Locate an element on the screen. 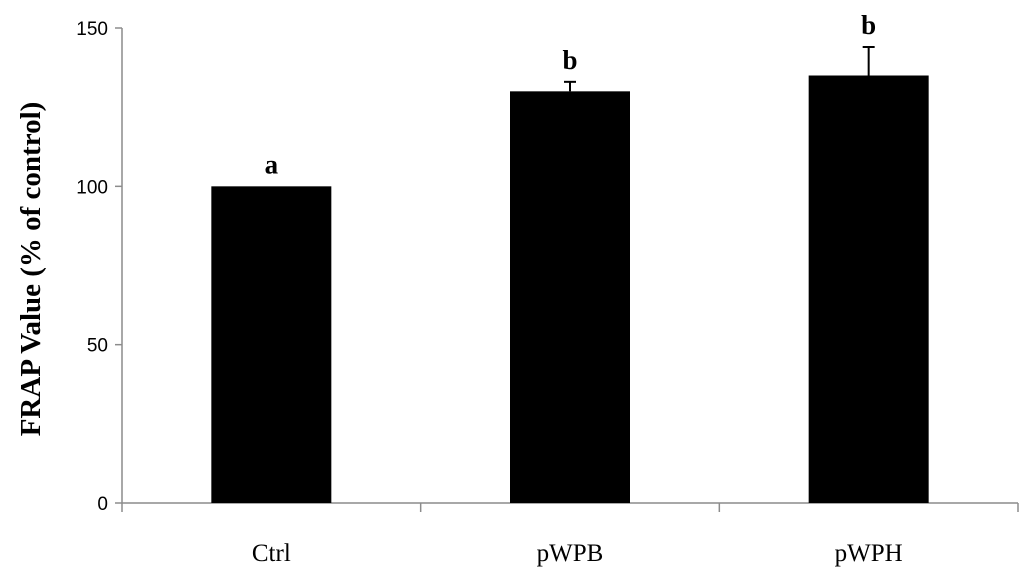 This screenshot has width=1024, height=573. y-tick-label: 0 is located at coordinates (102, 504).